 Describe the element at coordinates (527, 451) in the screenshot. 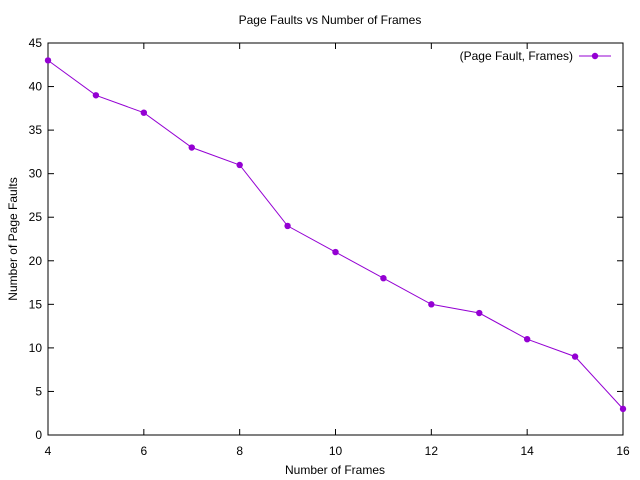

I see `x-tick-label: 14` at that location.